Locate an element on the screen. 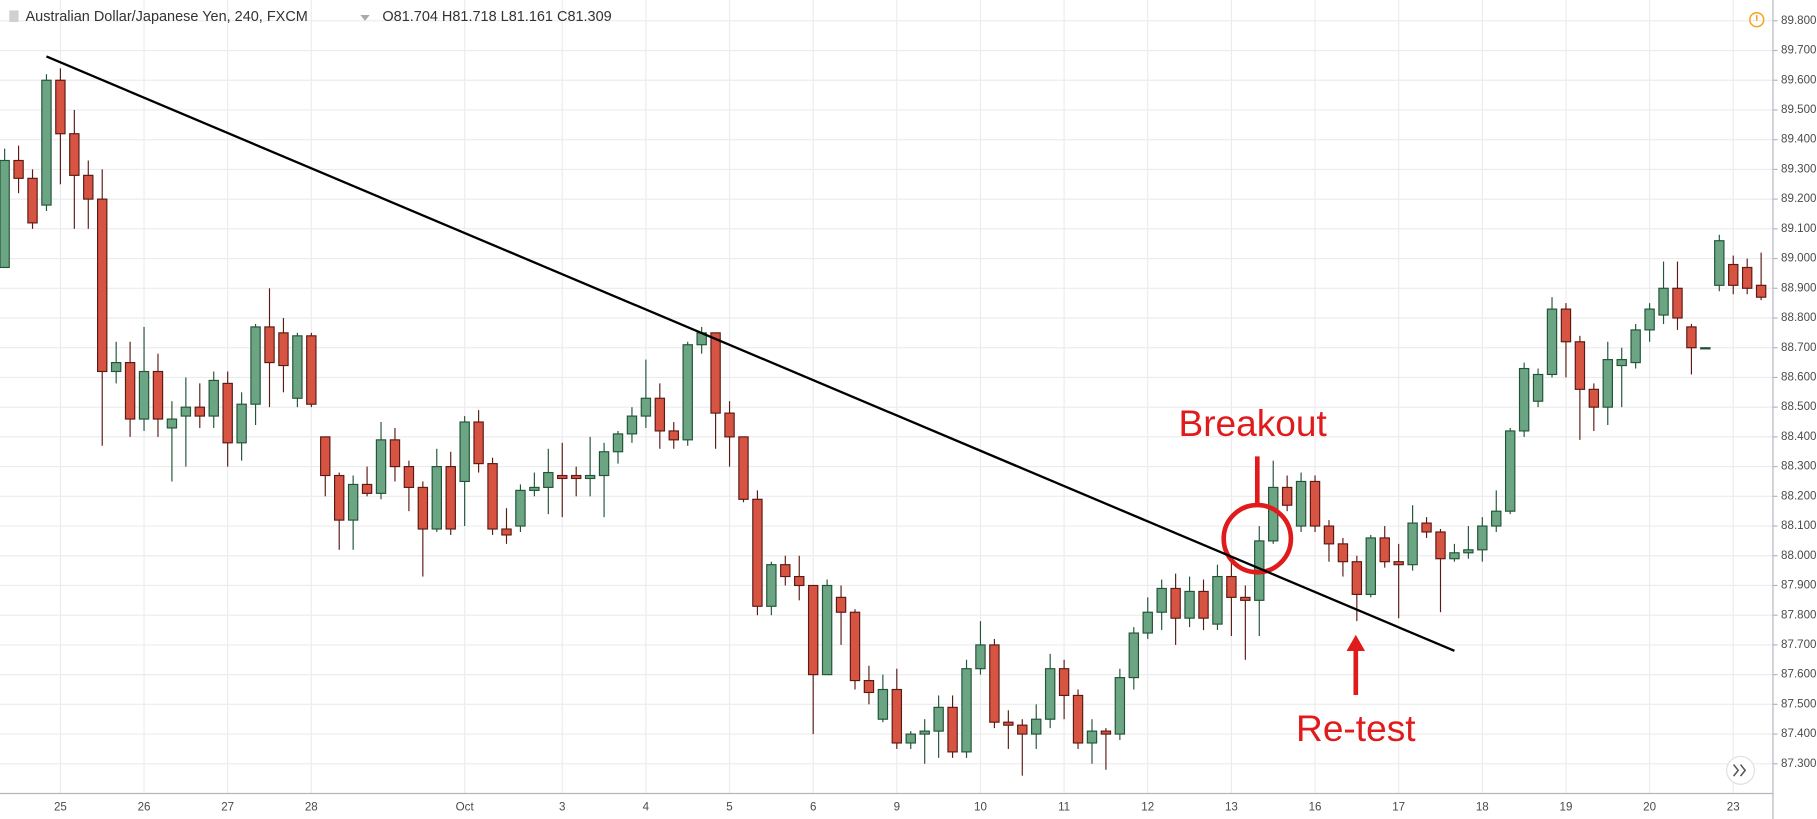 Image resolution: width=1817 pixels, height=819 pixels. y-tick-label: 88.500 is located at coordinates (1798, 407).